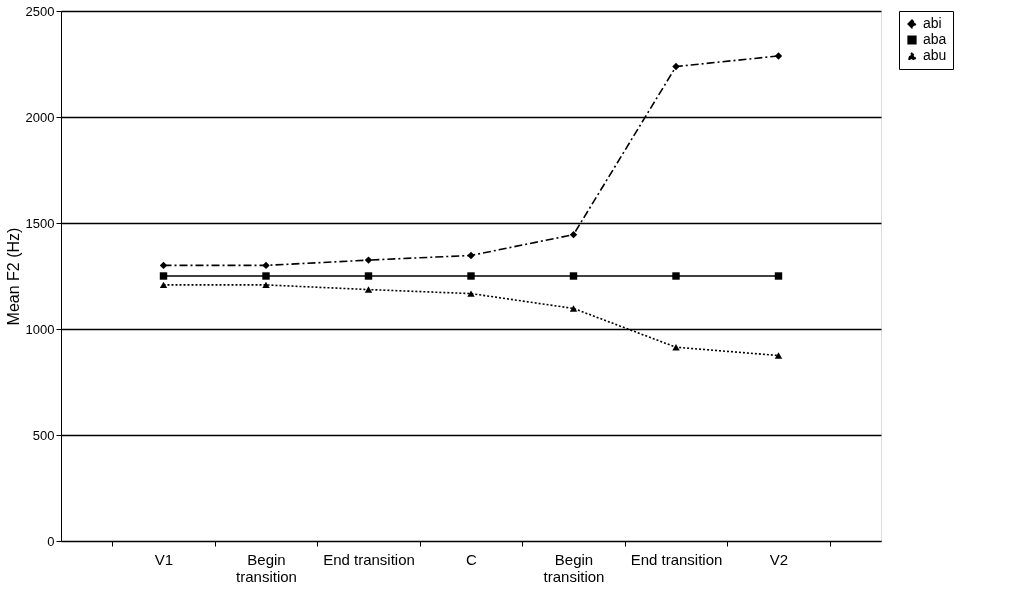 The width and height of the screenshot is (1027, 616). Describe the element at coordinates (51, 541) in the screenshot. I see `y-tick-label: 0` at that location.